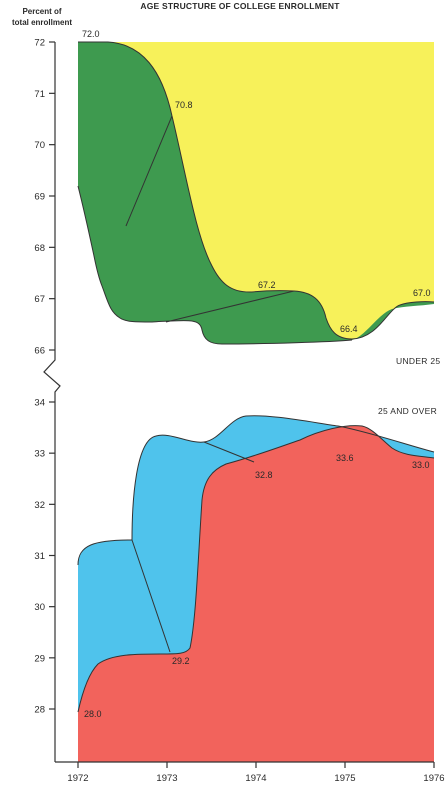  What do you see at coordinates (41, 11) in the screenshot?
I see `y-axis-label-line-1: Percent of` at bounding box center [41, 11].